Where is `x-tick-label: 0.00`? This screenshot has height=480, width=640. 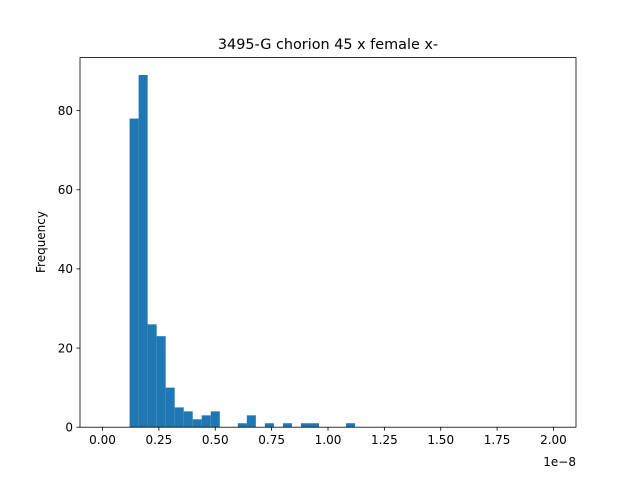
x-tick-label: 0.00 is located at coordinates (102, 440).